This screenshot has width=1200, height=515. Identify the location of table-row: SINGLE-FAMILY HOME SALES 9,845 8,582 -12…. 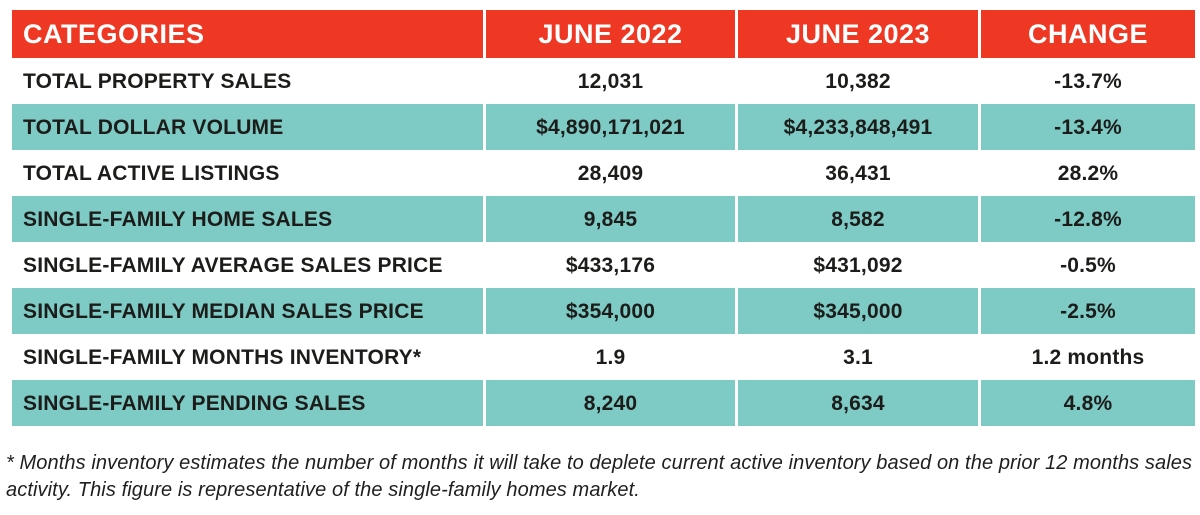
(603, 219).